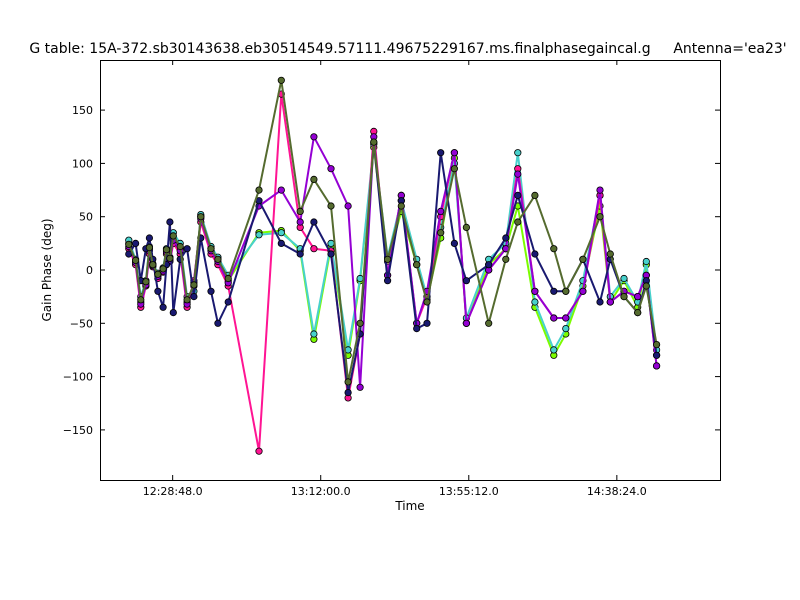  What do you see at coordinates (409, 506) in the screenshot?
I see `x-axis-label: Time` at bounding box center [409, 506].